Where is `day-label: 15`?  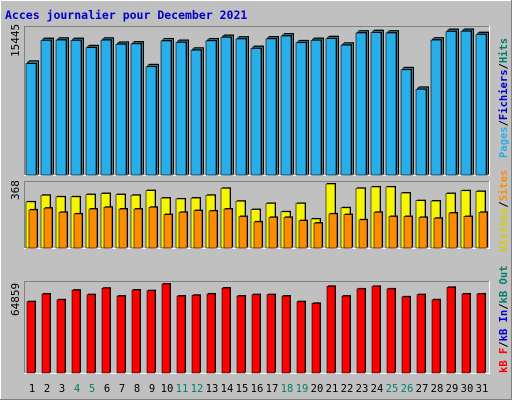
day-label: 15 is located at coordinates (242, 389).